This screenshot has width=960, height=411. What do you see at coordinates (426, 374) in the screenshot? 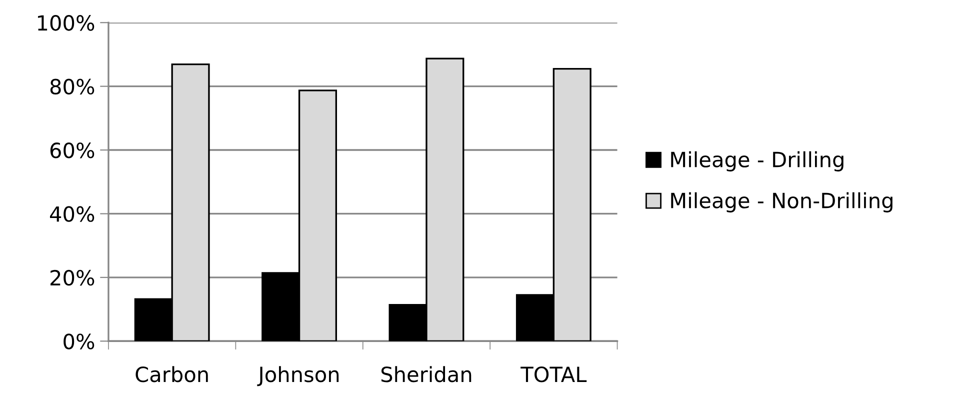
I see `x-tick-label: Sheridan` at bounding box center [426, 374].